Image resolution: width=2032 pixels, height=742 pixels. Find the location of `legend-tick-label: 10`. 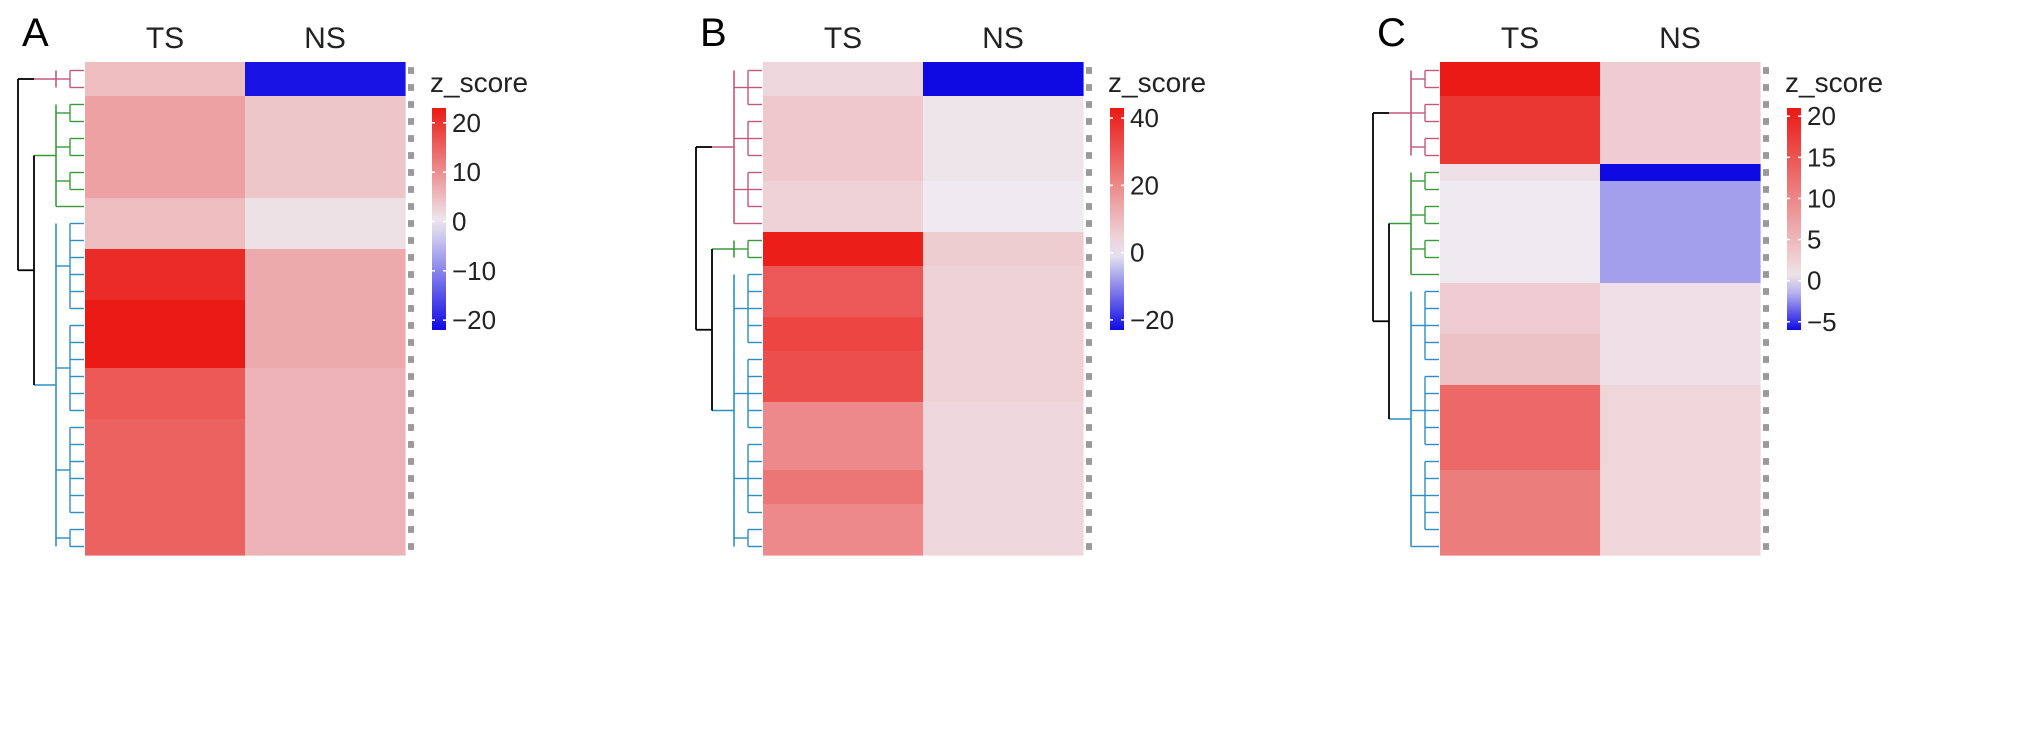

legend-tick-label: 10 is located at coordinates (466, 172).